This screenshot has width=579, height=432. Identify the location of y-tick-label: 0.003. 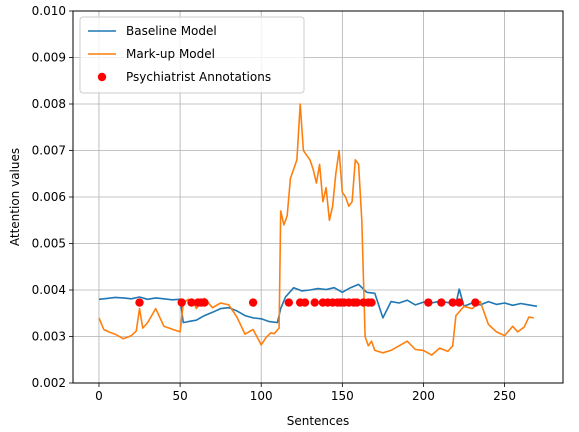
(49, 337).